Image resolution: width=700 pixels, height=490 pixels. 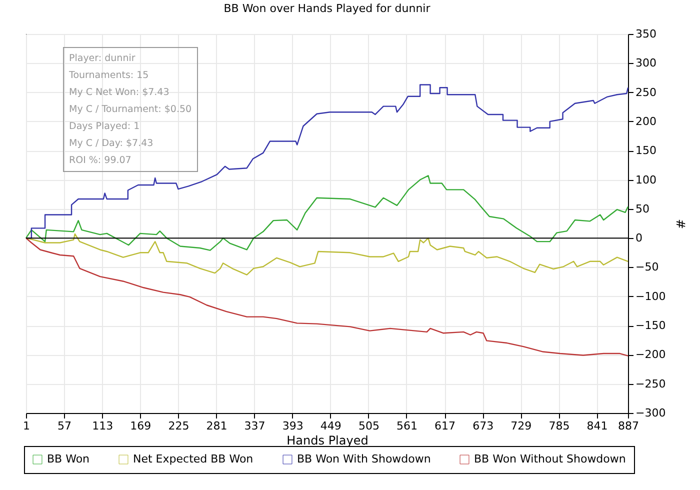 What do you see at coordinates (65, 426) in the screenshot?
I see `x-tick-label: 57` at bounding box center [65, 426].